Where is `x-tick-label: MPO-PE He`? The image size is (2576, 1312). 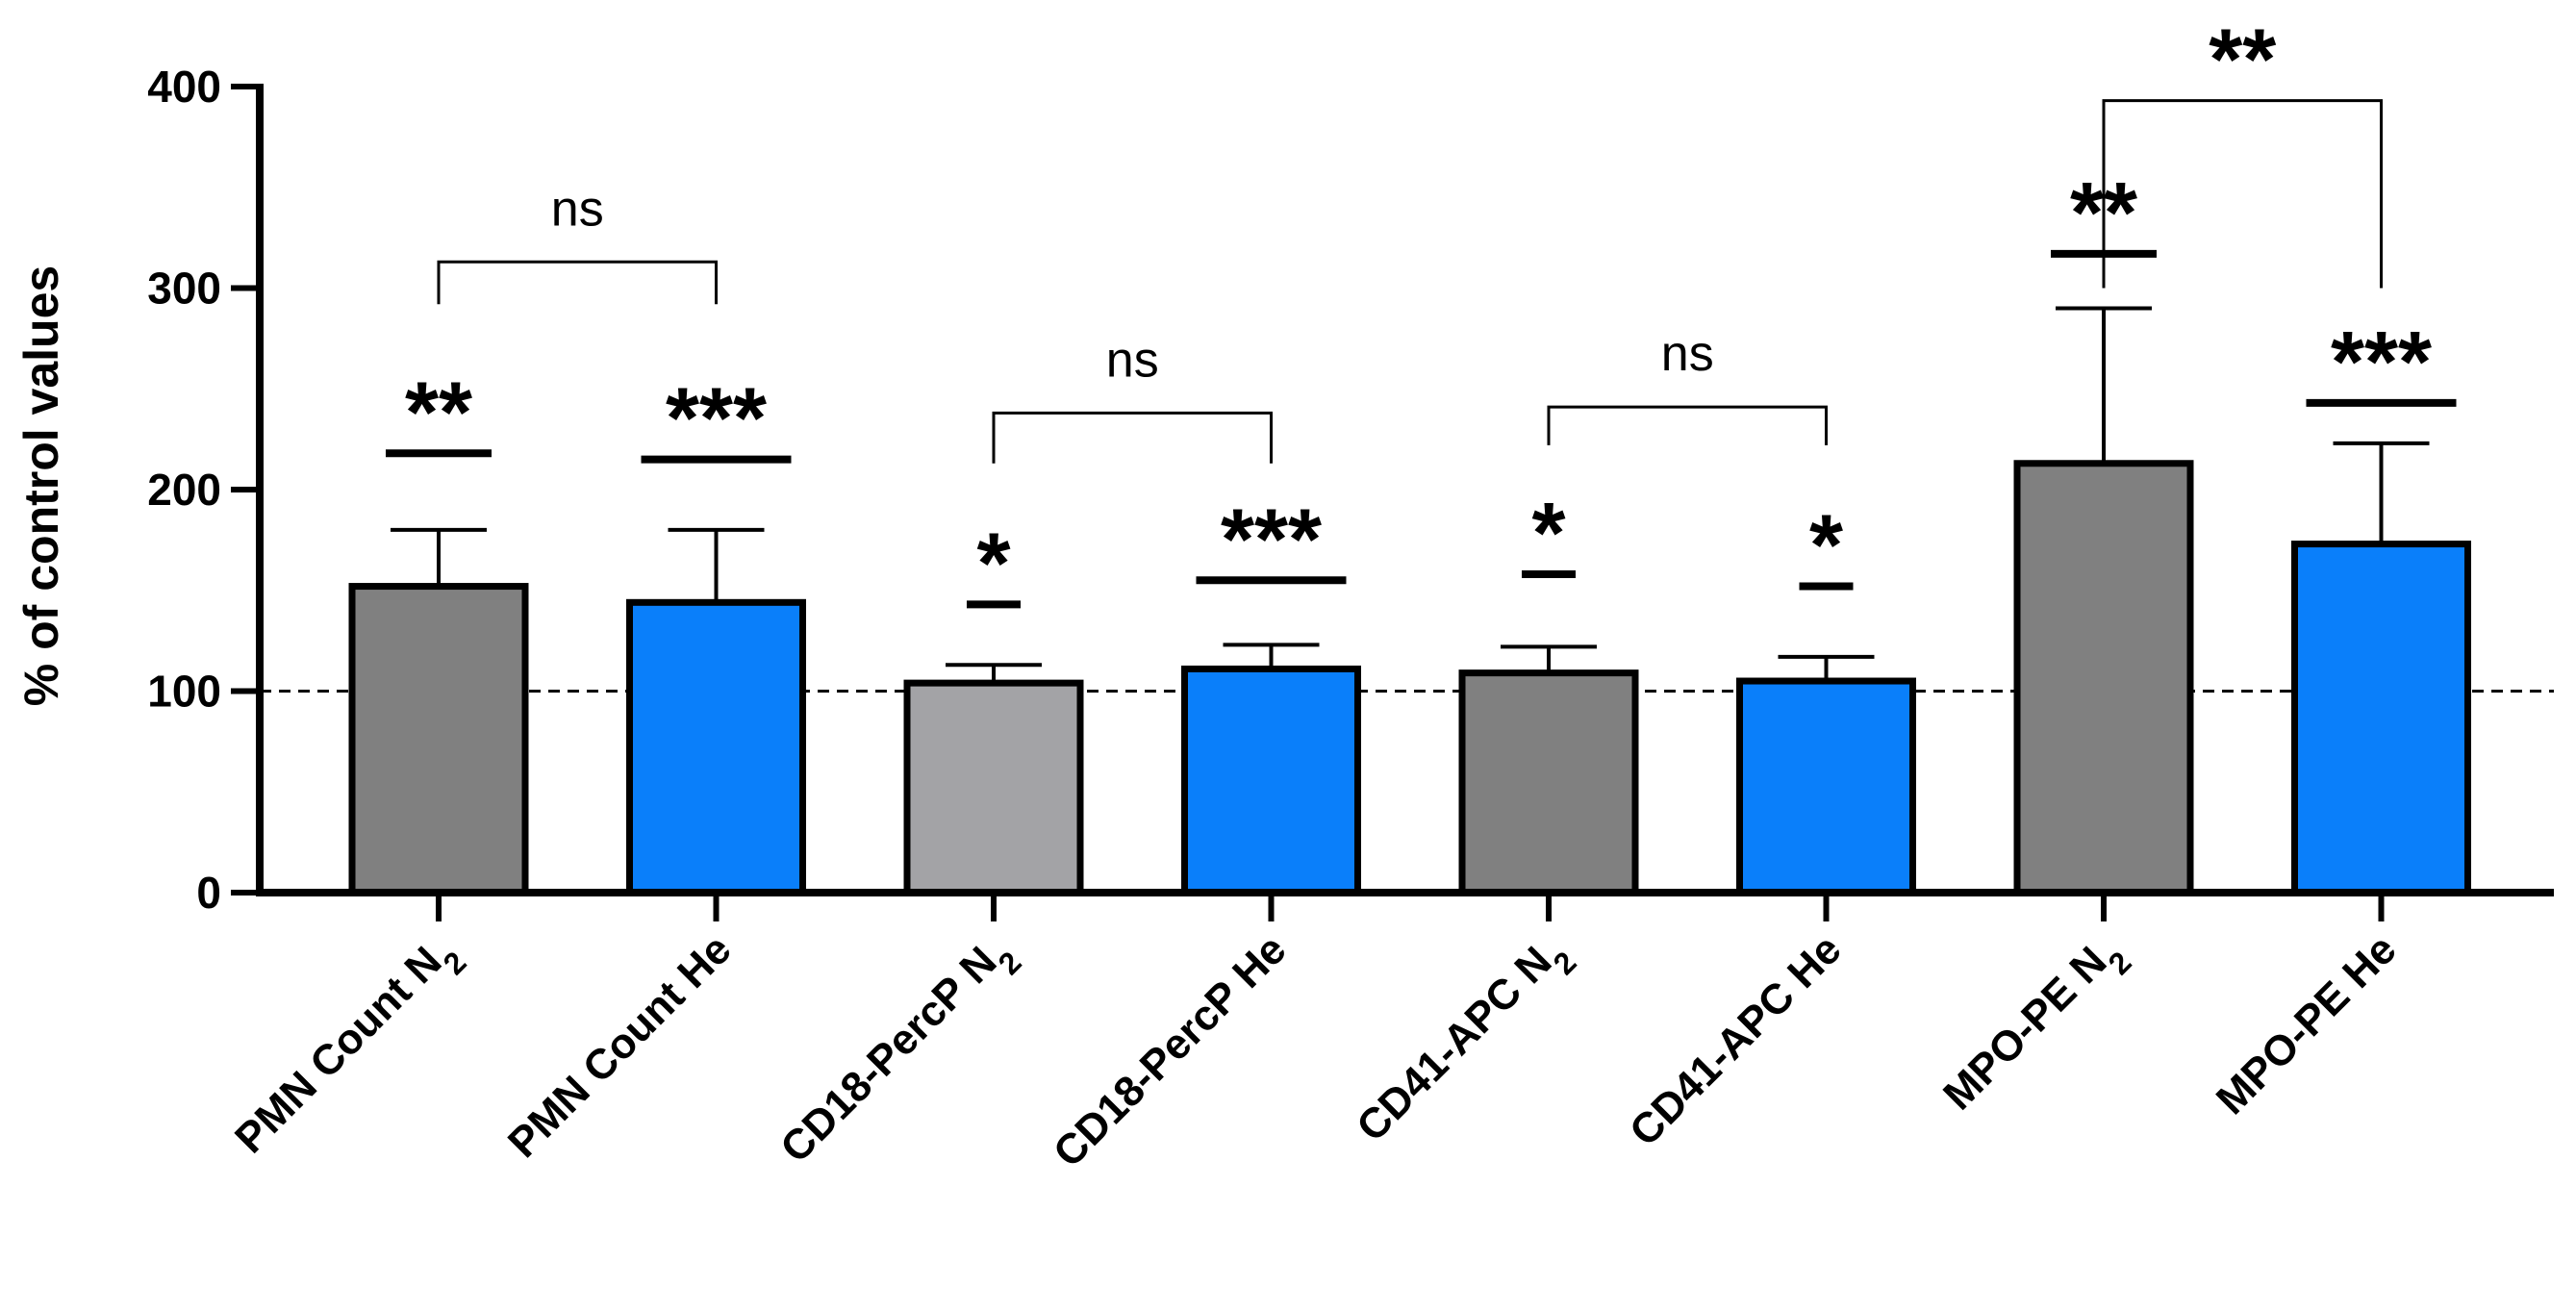
x-tick-label: MPO-PE He is located at coordinates (2307, 1024).